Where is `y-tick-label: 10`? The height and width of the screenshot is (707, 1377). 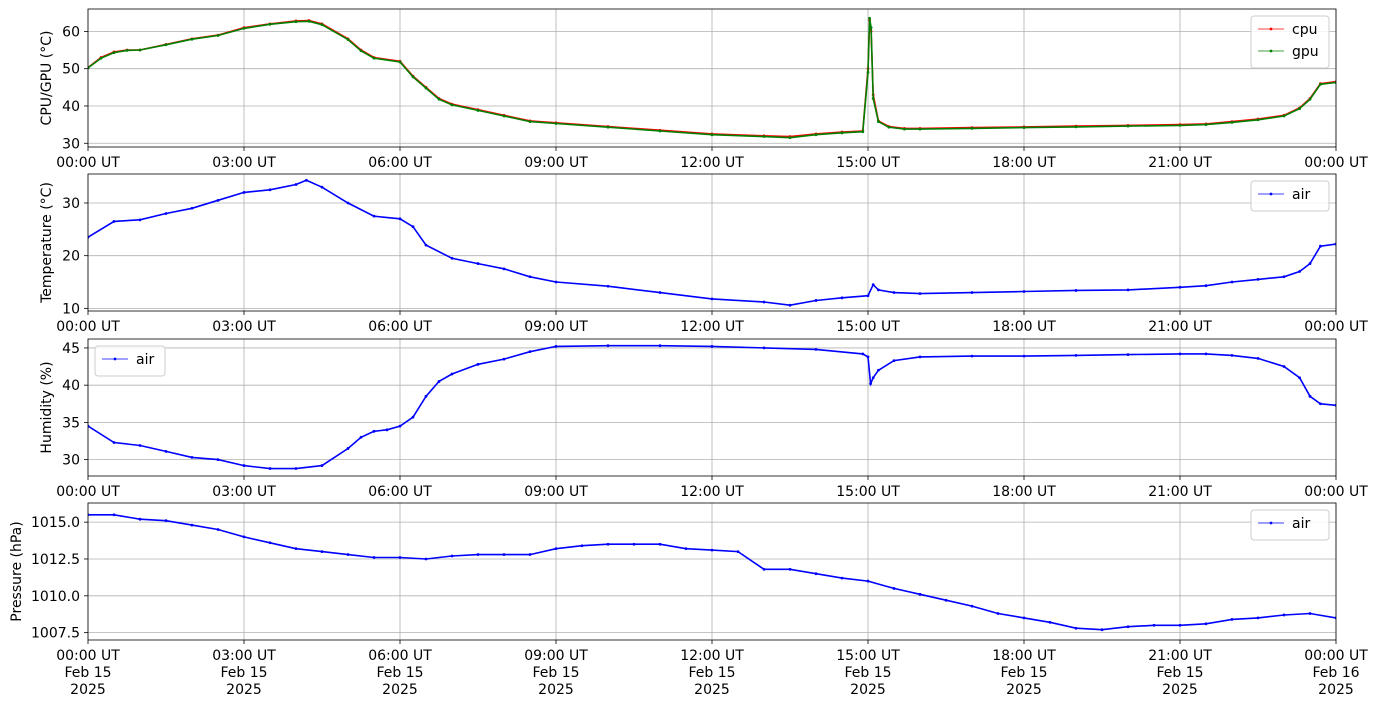
y-tick-label: 10 is located at coordinates (71, 309).